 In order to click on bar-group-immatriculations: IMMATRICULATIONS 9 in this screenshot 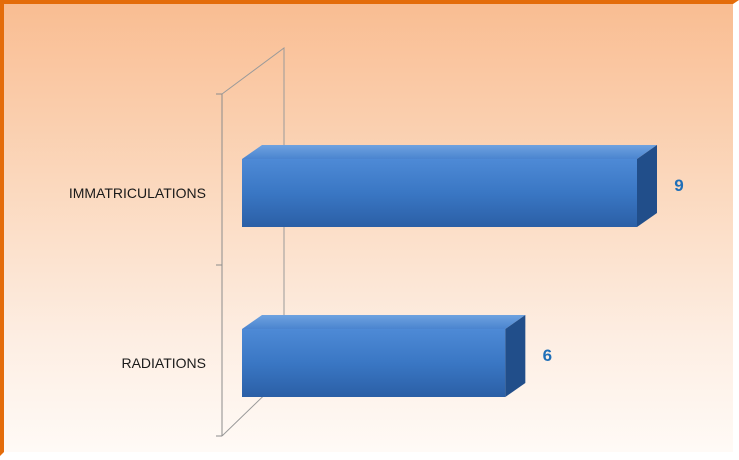, I will do `click(376, 186)`.